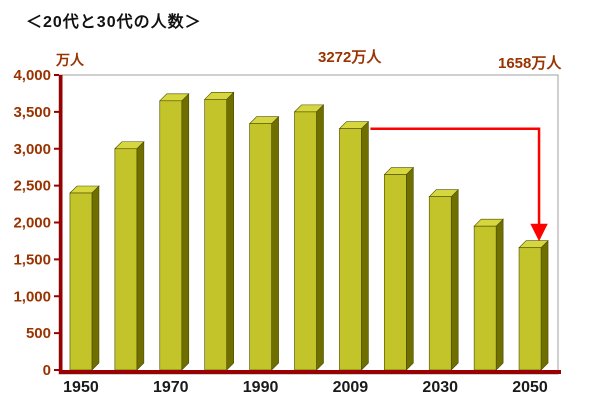 Image resolution: width=600 pixels, height=419 pixels. I want to click on bar-side-1960, so click(140, 256).